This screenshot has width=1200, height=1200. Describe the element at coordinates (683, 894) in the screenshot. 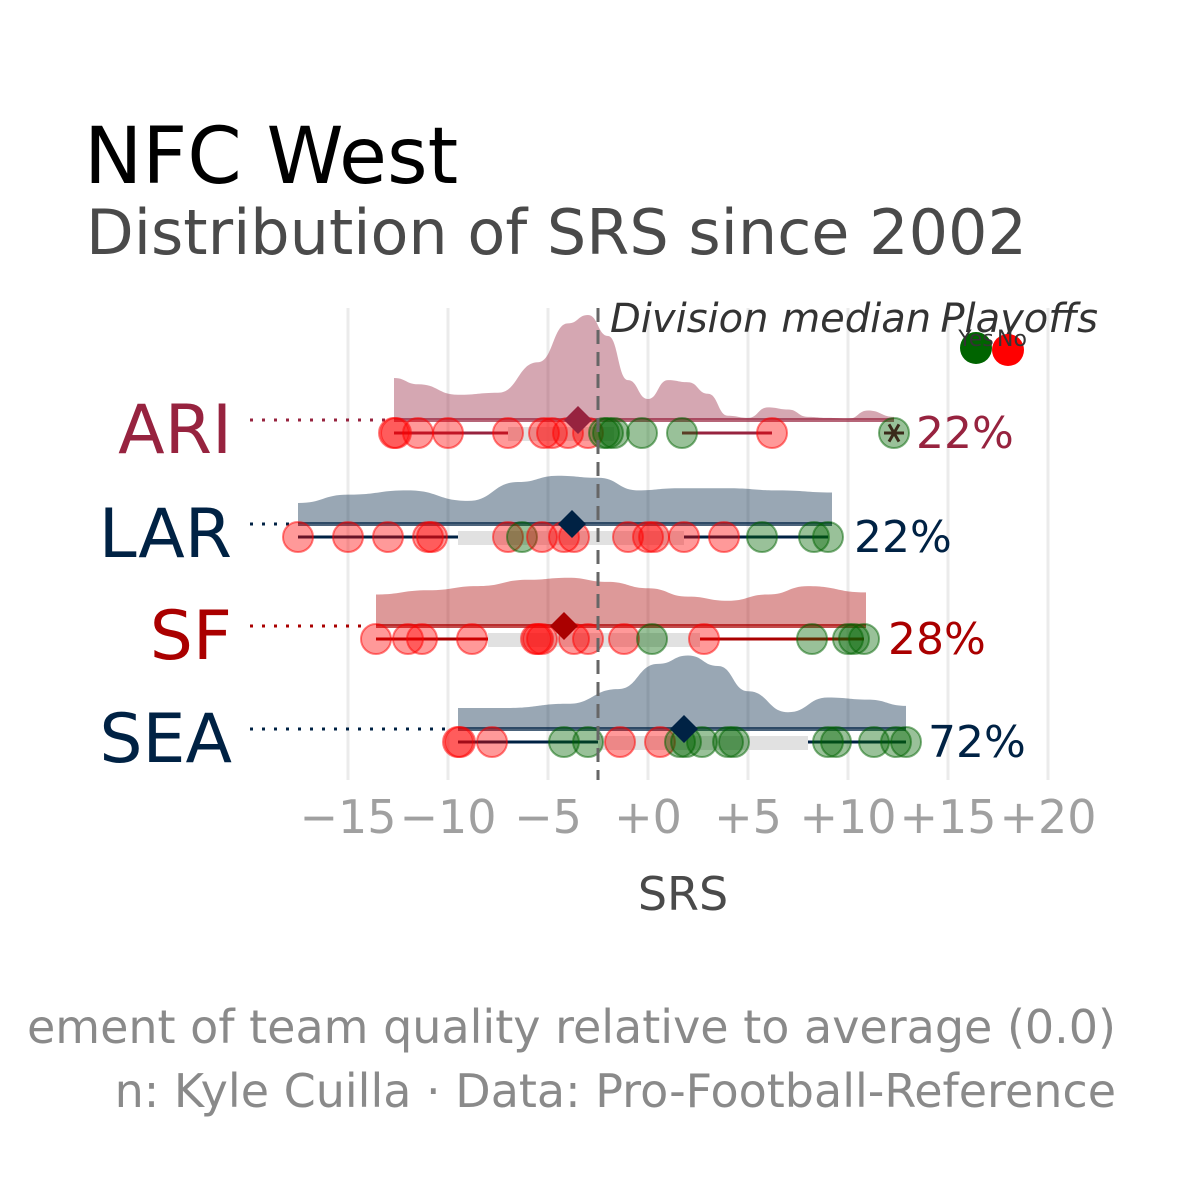

I see `x-axis-label: SRS` at that location.